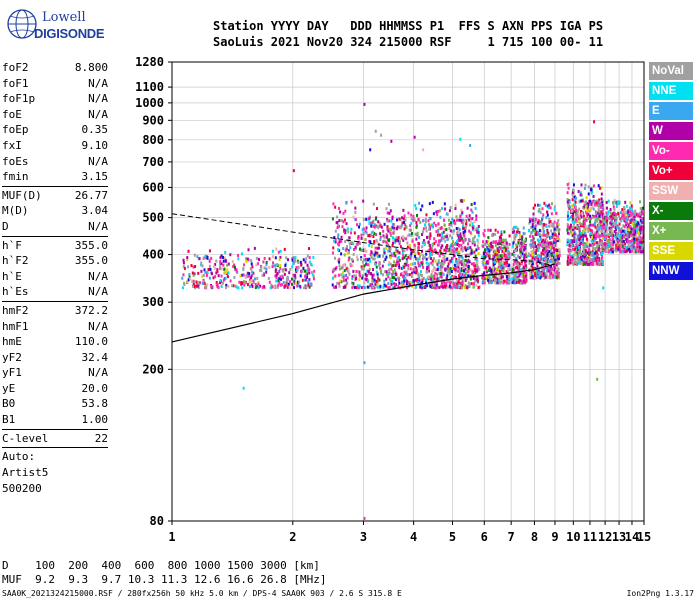 The width and height of the screenshot is (700, 600). Describe the element at coordinates (15, 326) in the screenshot. I see `param-name: hmF1` at that location.